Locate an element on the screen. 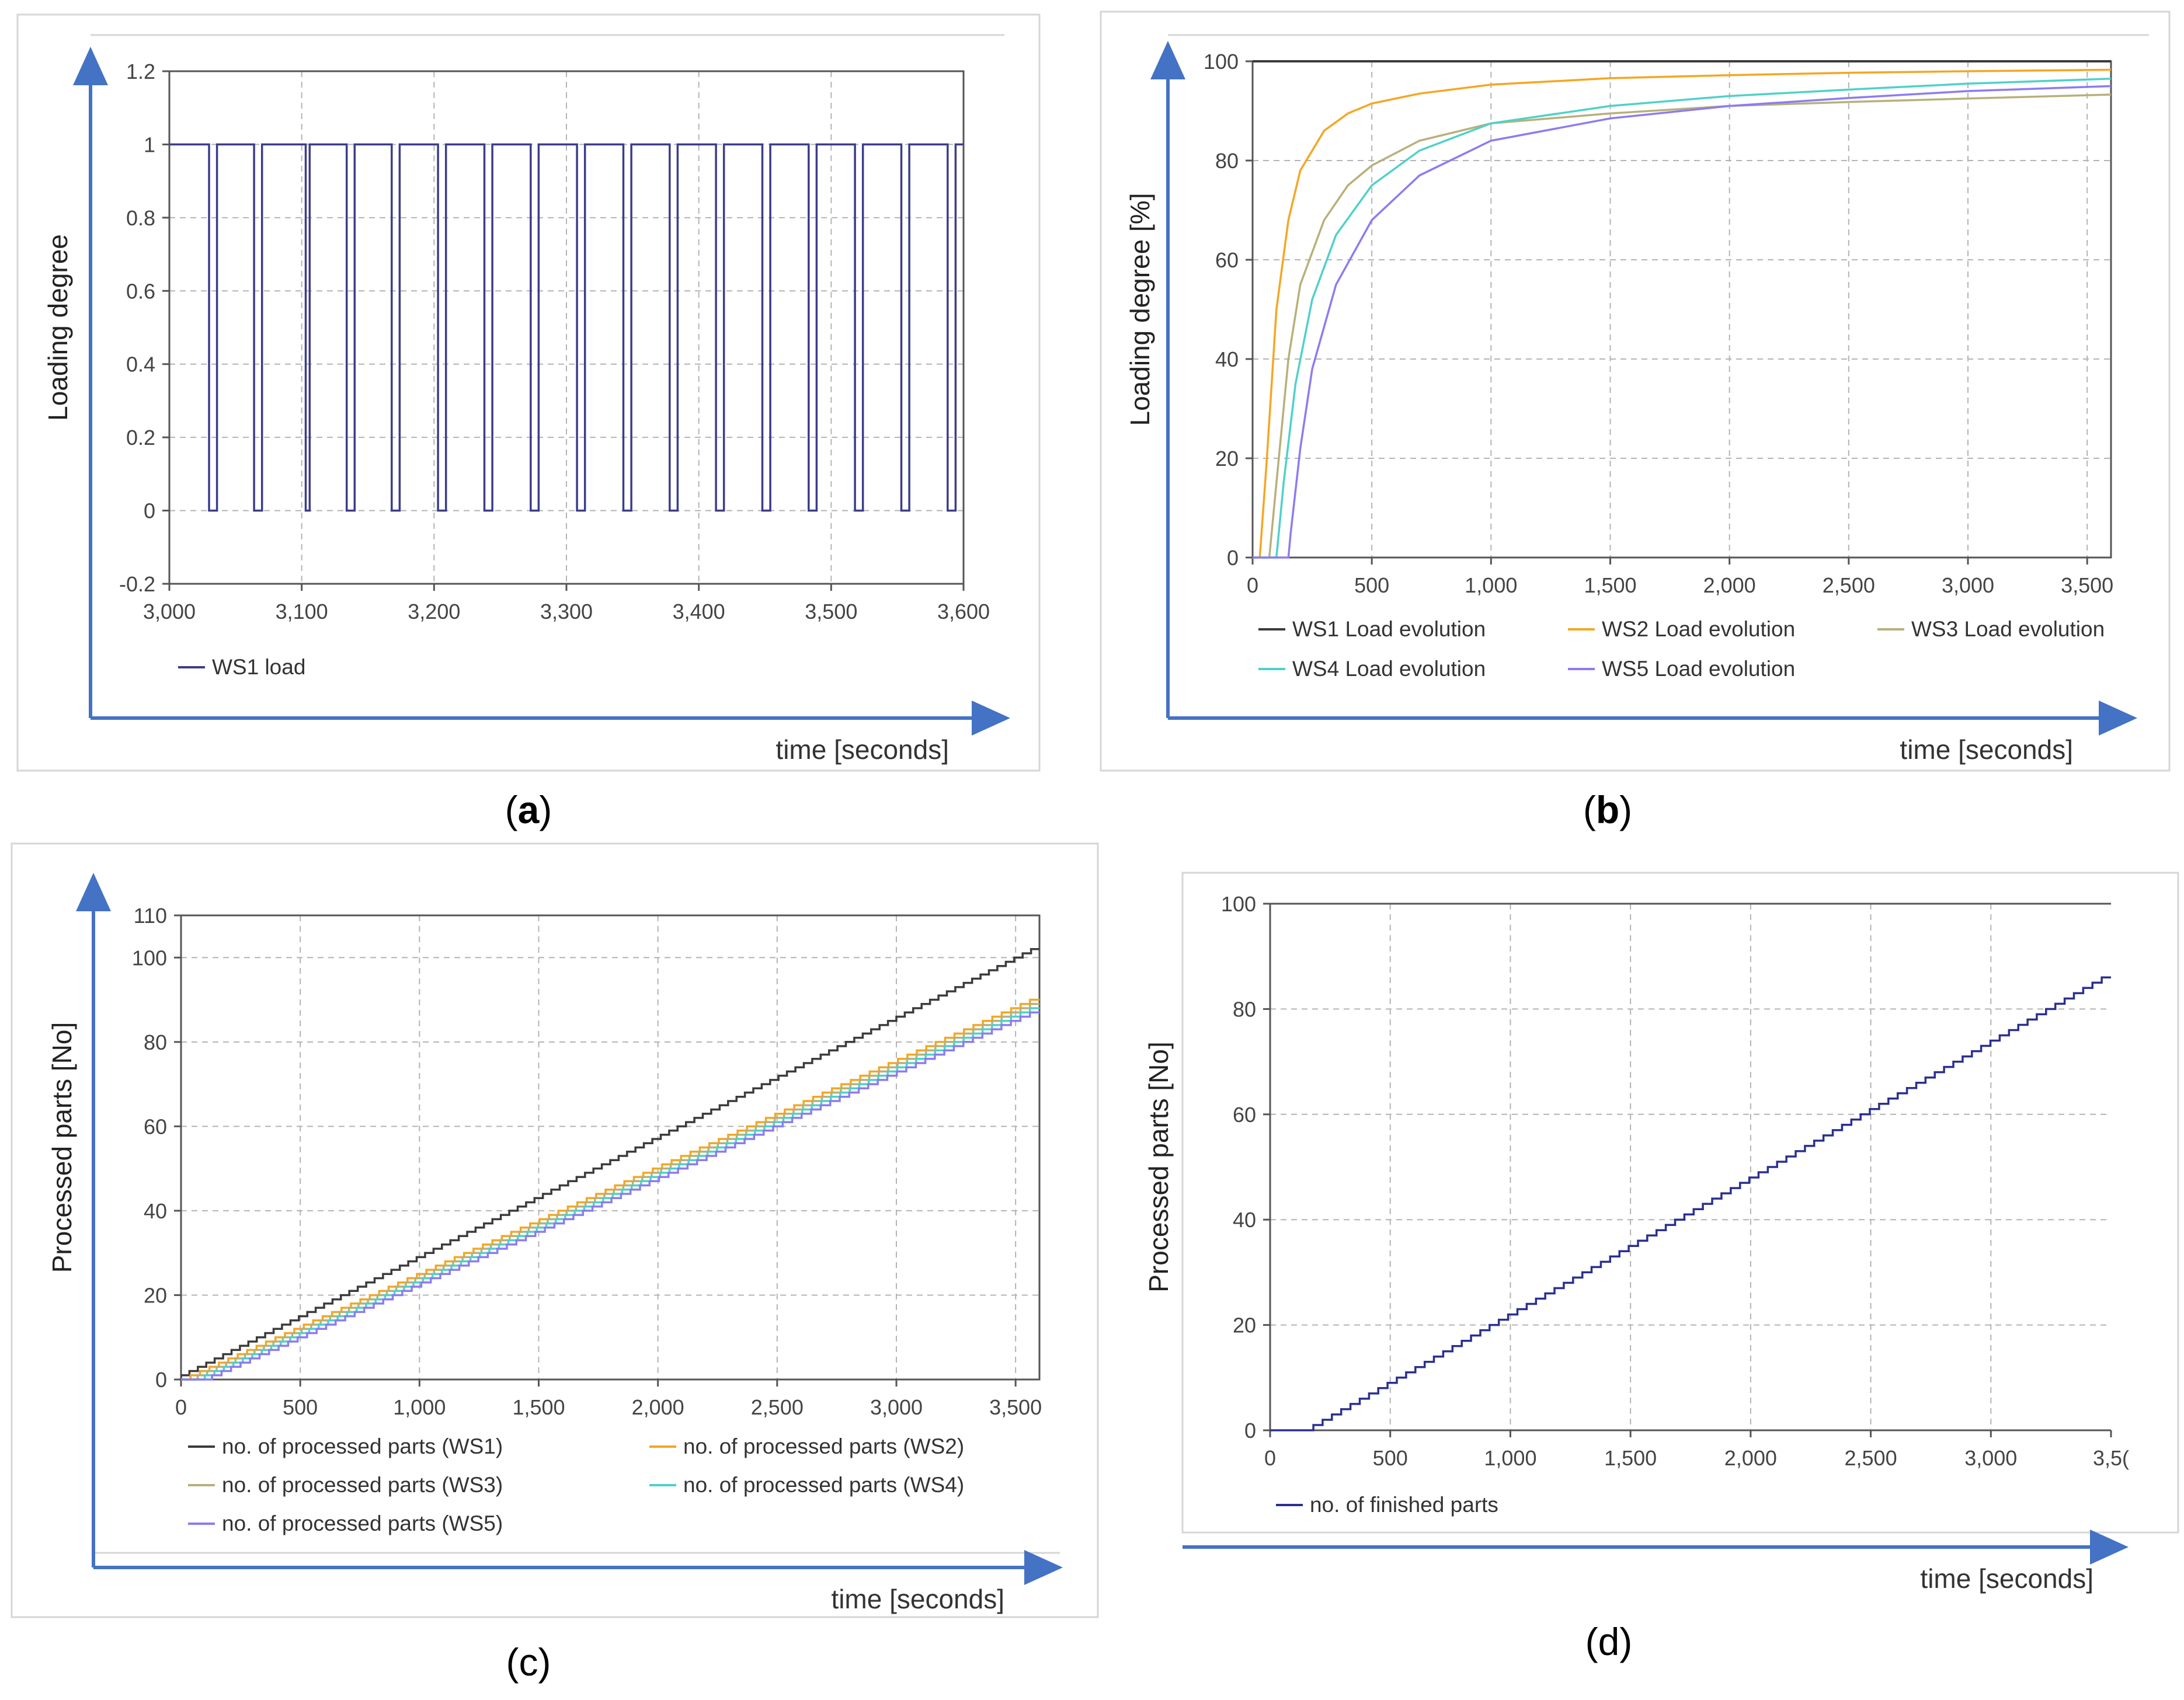 The image size is (2184, 1700). panel-c-x-tick-label: 2,000 is located at coordinates (658, 1407).